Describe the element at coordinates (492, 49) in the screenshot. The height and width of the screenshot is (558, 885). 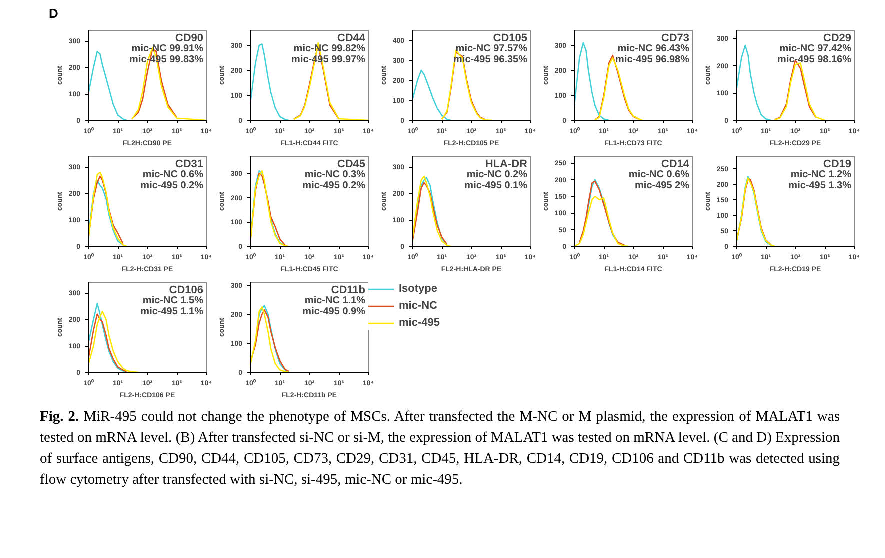
I see `annotation: mic-NC 97.57%` at that location.